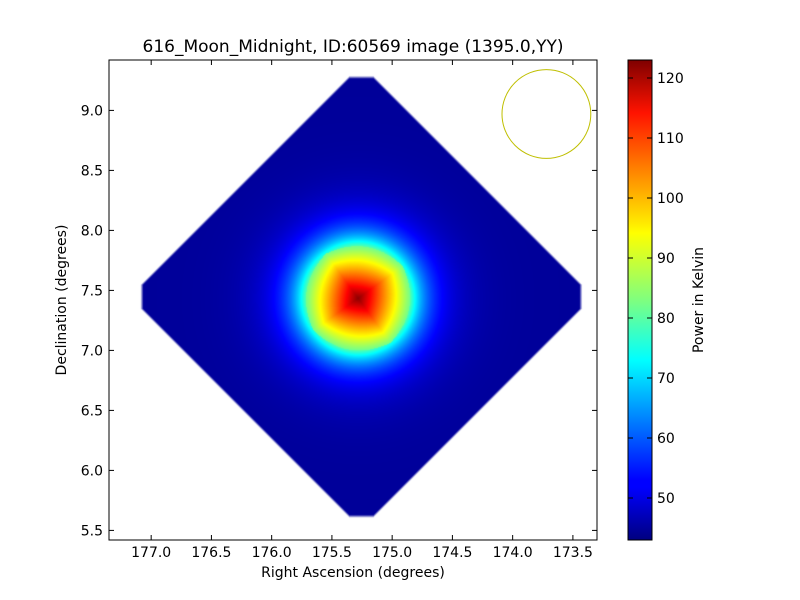 This screenshot has width=800, height=600. Describe the element at coordinates (332, 553) in the screenshot. I see `x-tick-label: 175.5` at that location.